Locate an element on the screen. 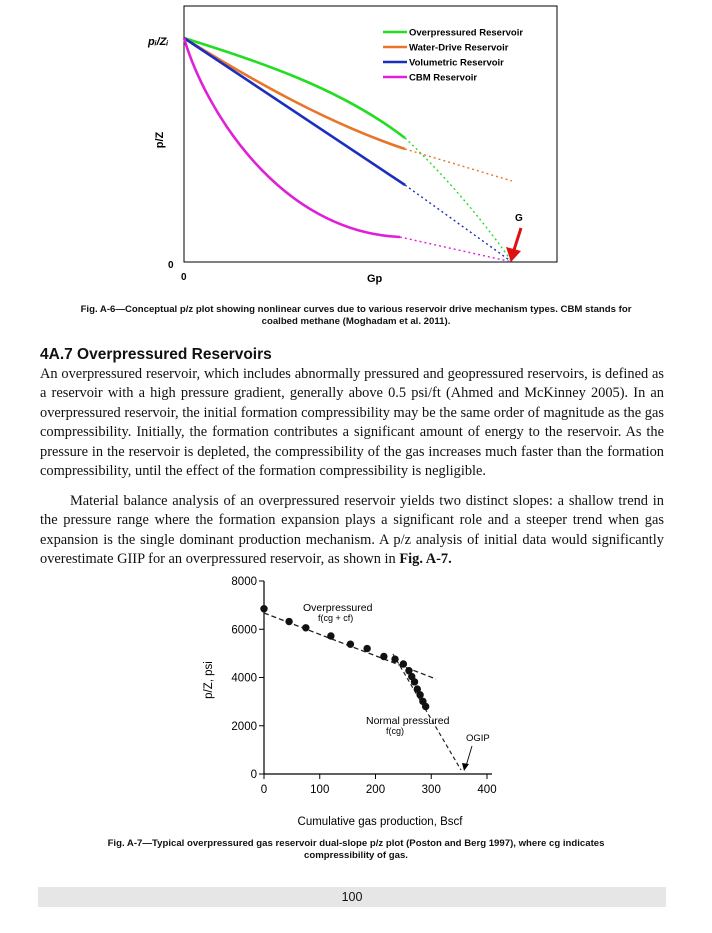 Image resolution: width=712 pixels, height=933 pixels. y-tick-label: 6000 is located at coordinates (244, 630).